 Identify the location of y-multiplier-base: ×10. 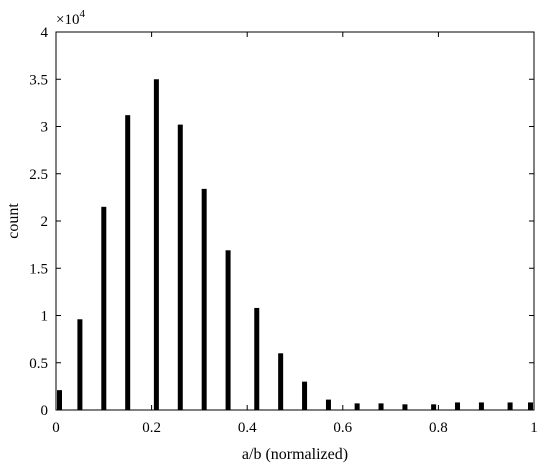
(67, 20).